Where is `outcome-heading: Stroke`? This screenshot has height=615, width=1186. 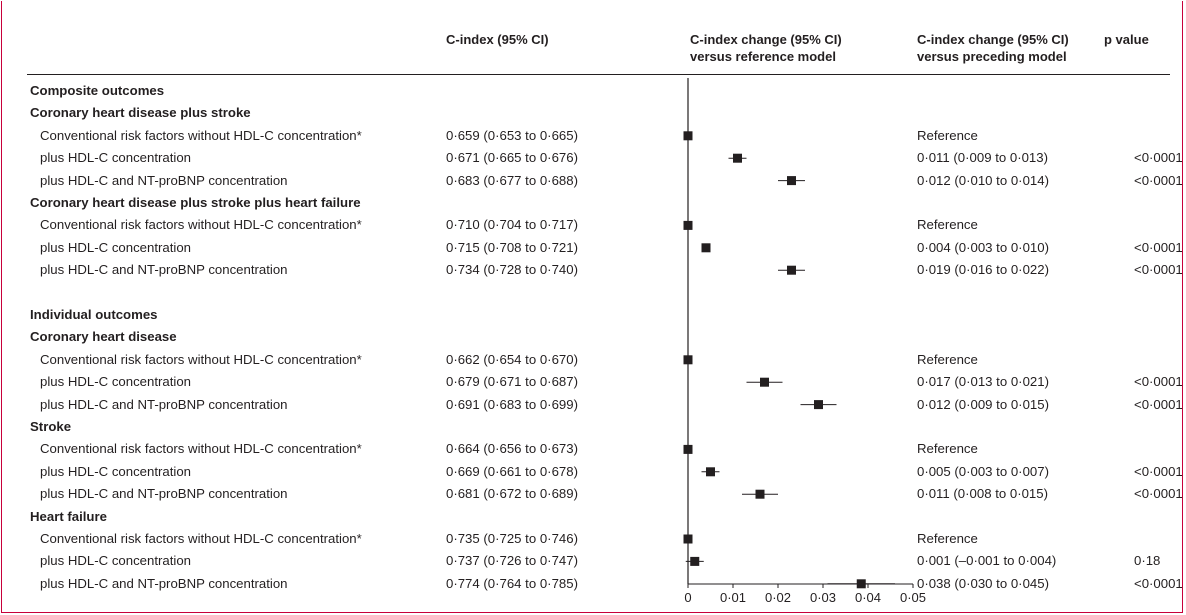
outcome-heading: Stroke is located at coordinates (593, 427).